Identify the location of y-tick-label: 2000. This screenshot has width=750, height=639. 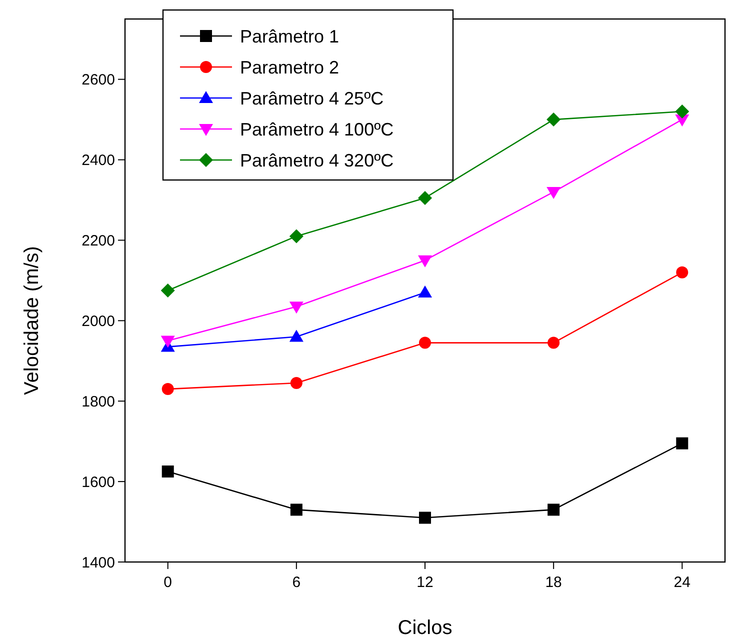
(98, 321).